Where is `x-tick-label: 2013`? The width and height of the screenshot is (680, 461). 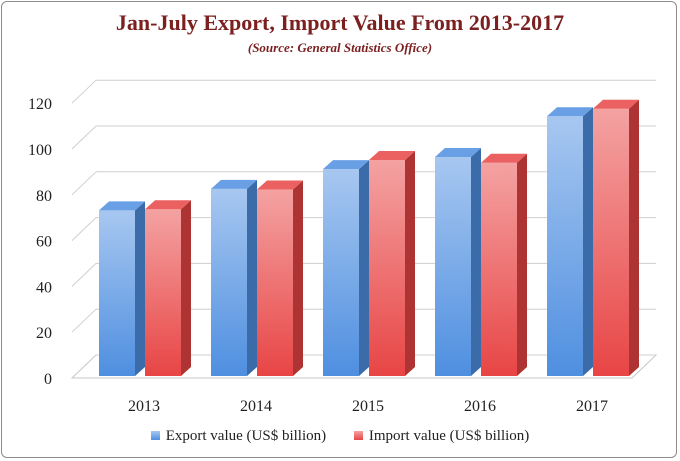 x-tick-label: 2013 is located at coordinates (144, 406).